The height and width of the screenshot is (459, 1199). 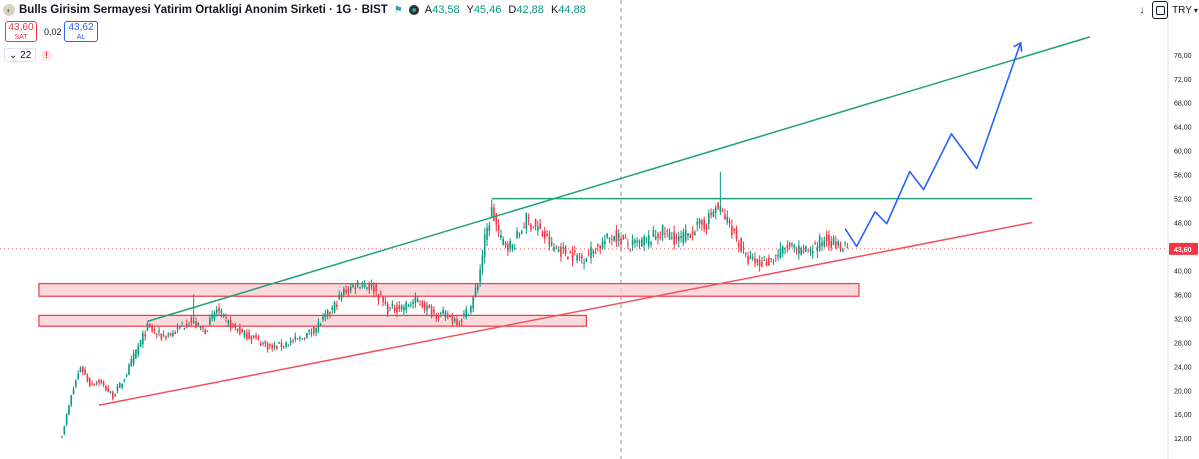 What do you see at coordinates (1142, 10) in the screenshot?
I see `download-arrow-button: ↓` at bounding box center [1142, 10].